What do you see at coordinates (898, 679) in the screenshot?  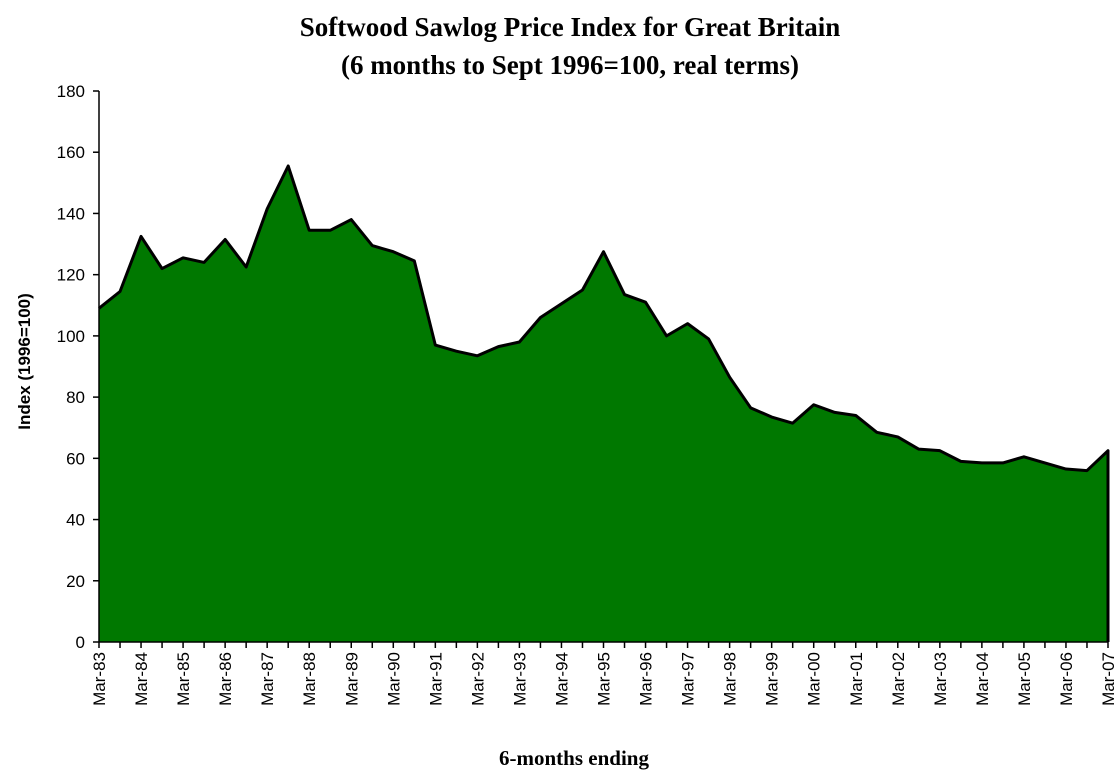 I see `x-tick-label: Mar-02` at bounding box center [898, 679].